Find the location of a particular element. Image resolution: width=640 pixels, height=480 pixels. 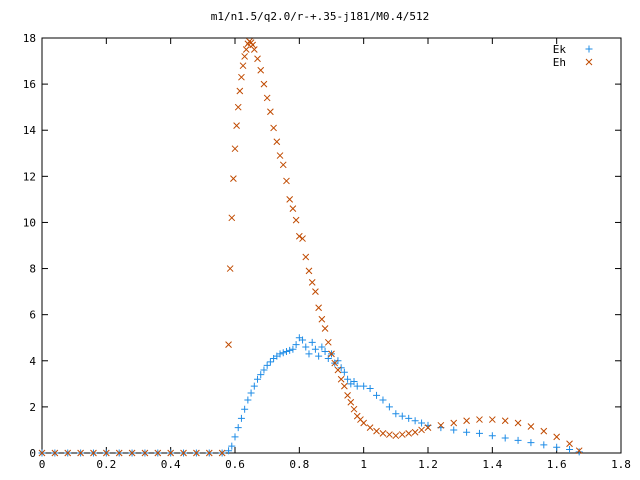

x-tick-label: 1.6 is located at coordinates (557, 464).